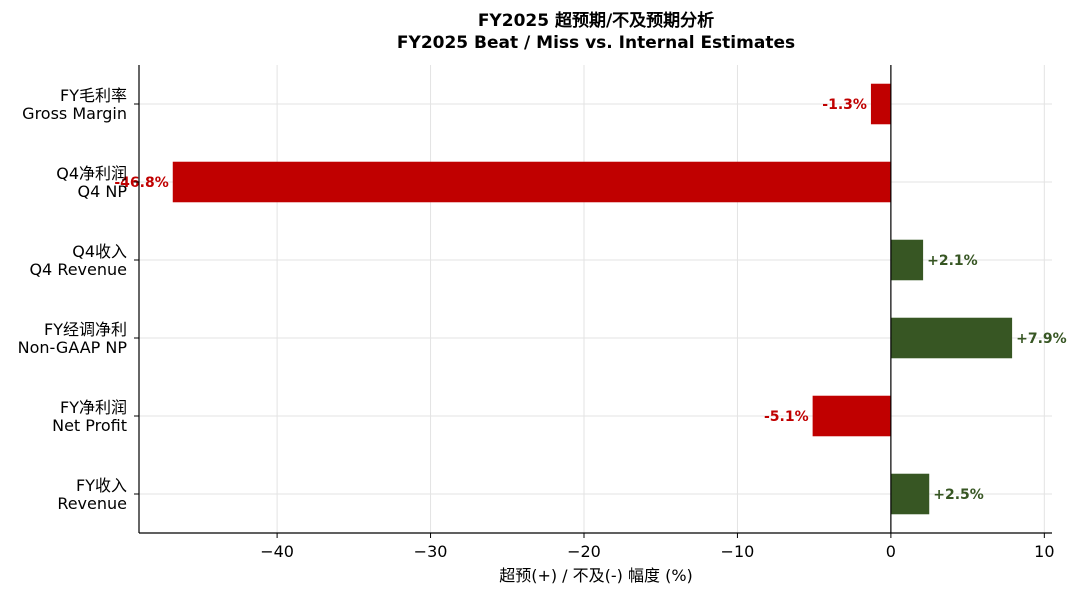 This screenshot has height=596, width=1080. What do you see at coordinates (952, 261) in the screenshot?
I see `data-label: +2.1%` at bounding box center [952, 261].